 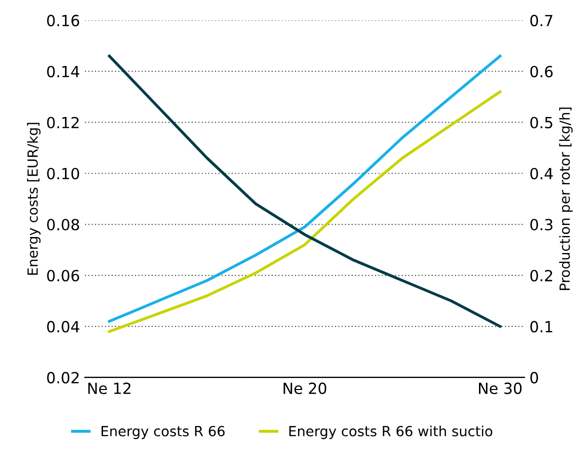 I want to click on y2-tick-label: 0.2, so click(x=541, y=276).